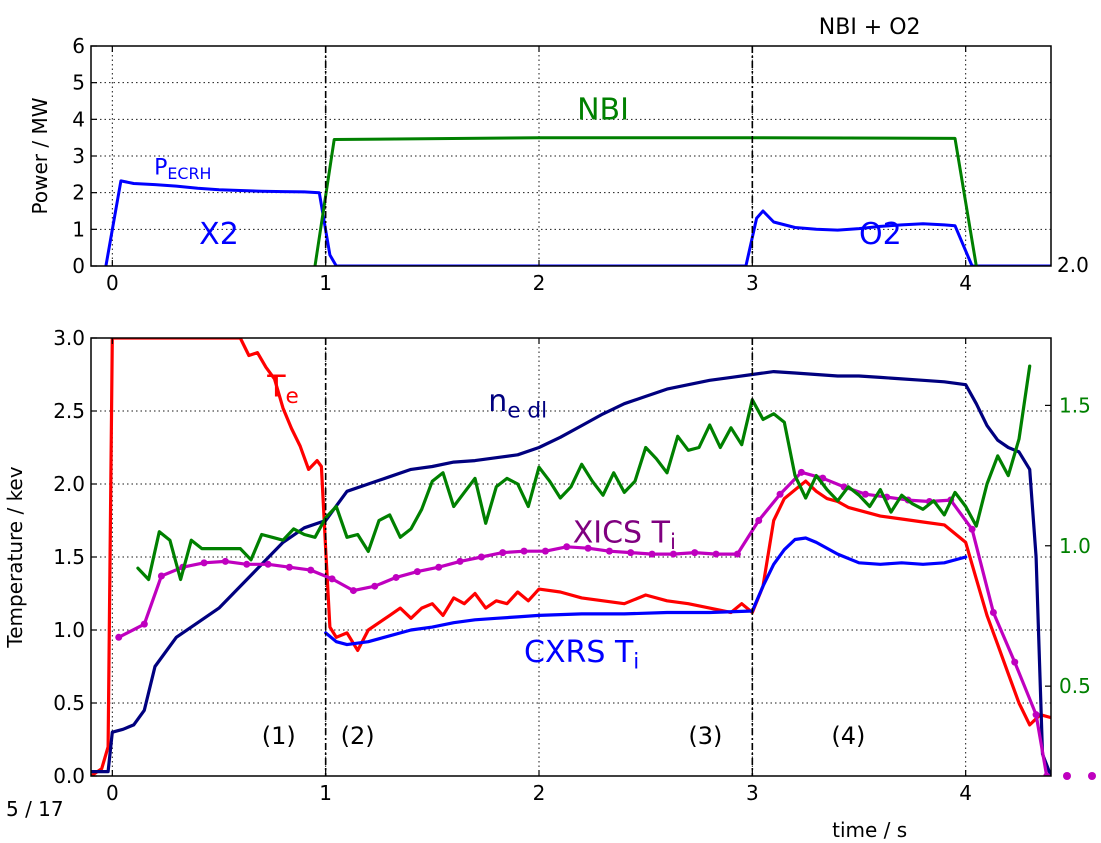 This screenshot has height=843, width=1101. I want to click on annotation-label: CXRS Ti, so click(581, 654).